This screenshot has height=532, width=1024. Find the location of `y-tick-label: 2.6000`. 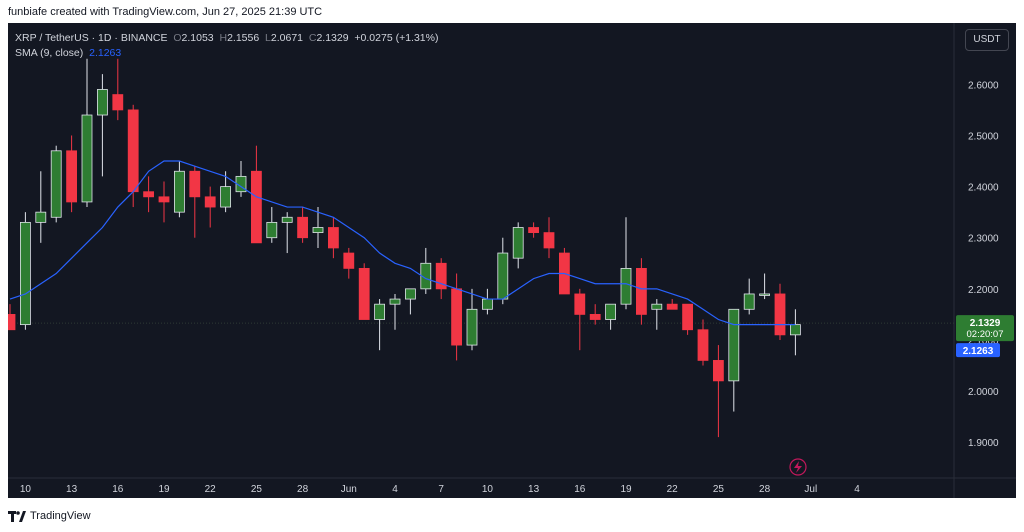

y-tick-label: 2.6000 is located at coordinates (983, 85).